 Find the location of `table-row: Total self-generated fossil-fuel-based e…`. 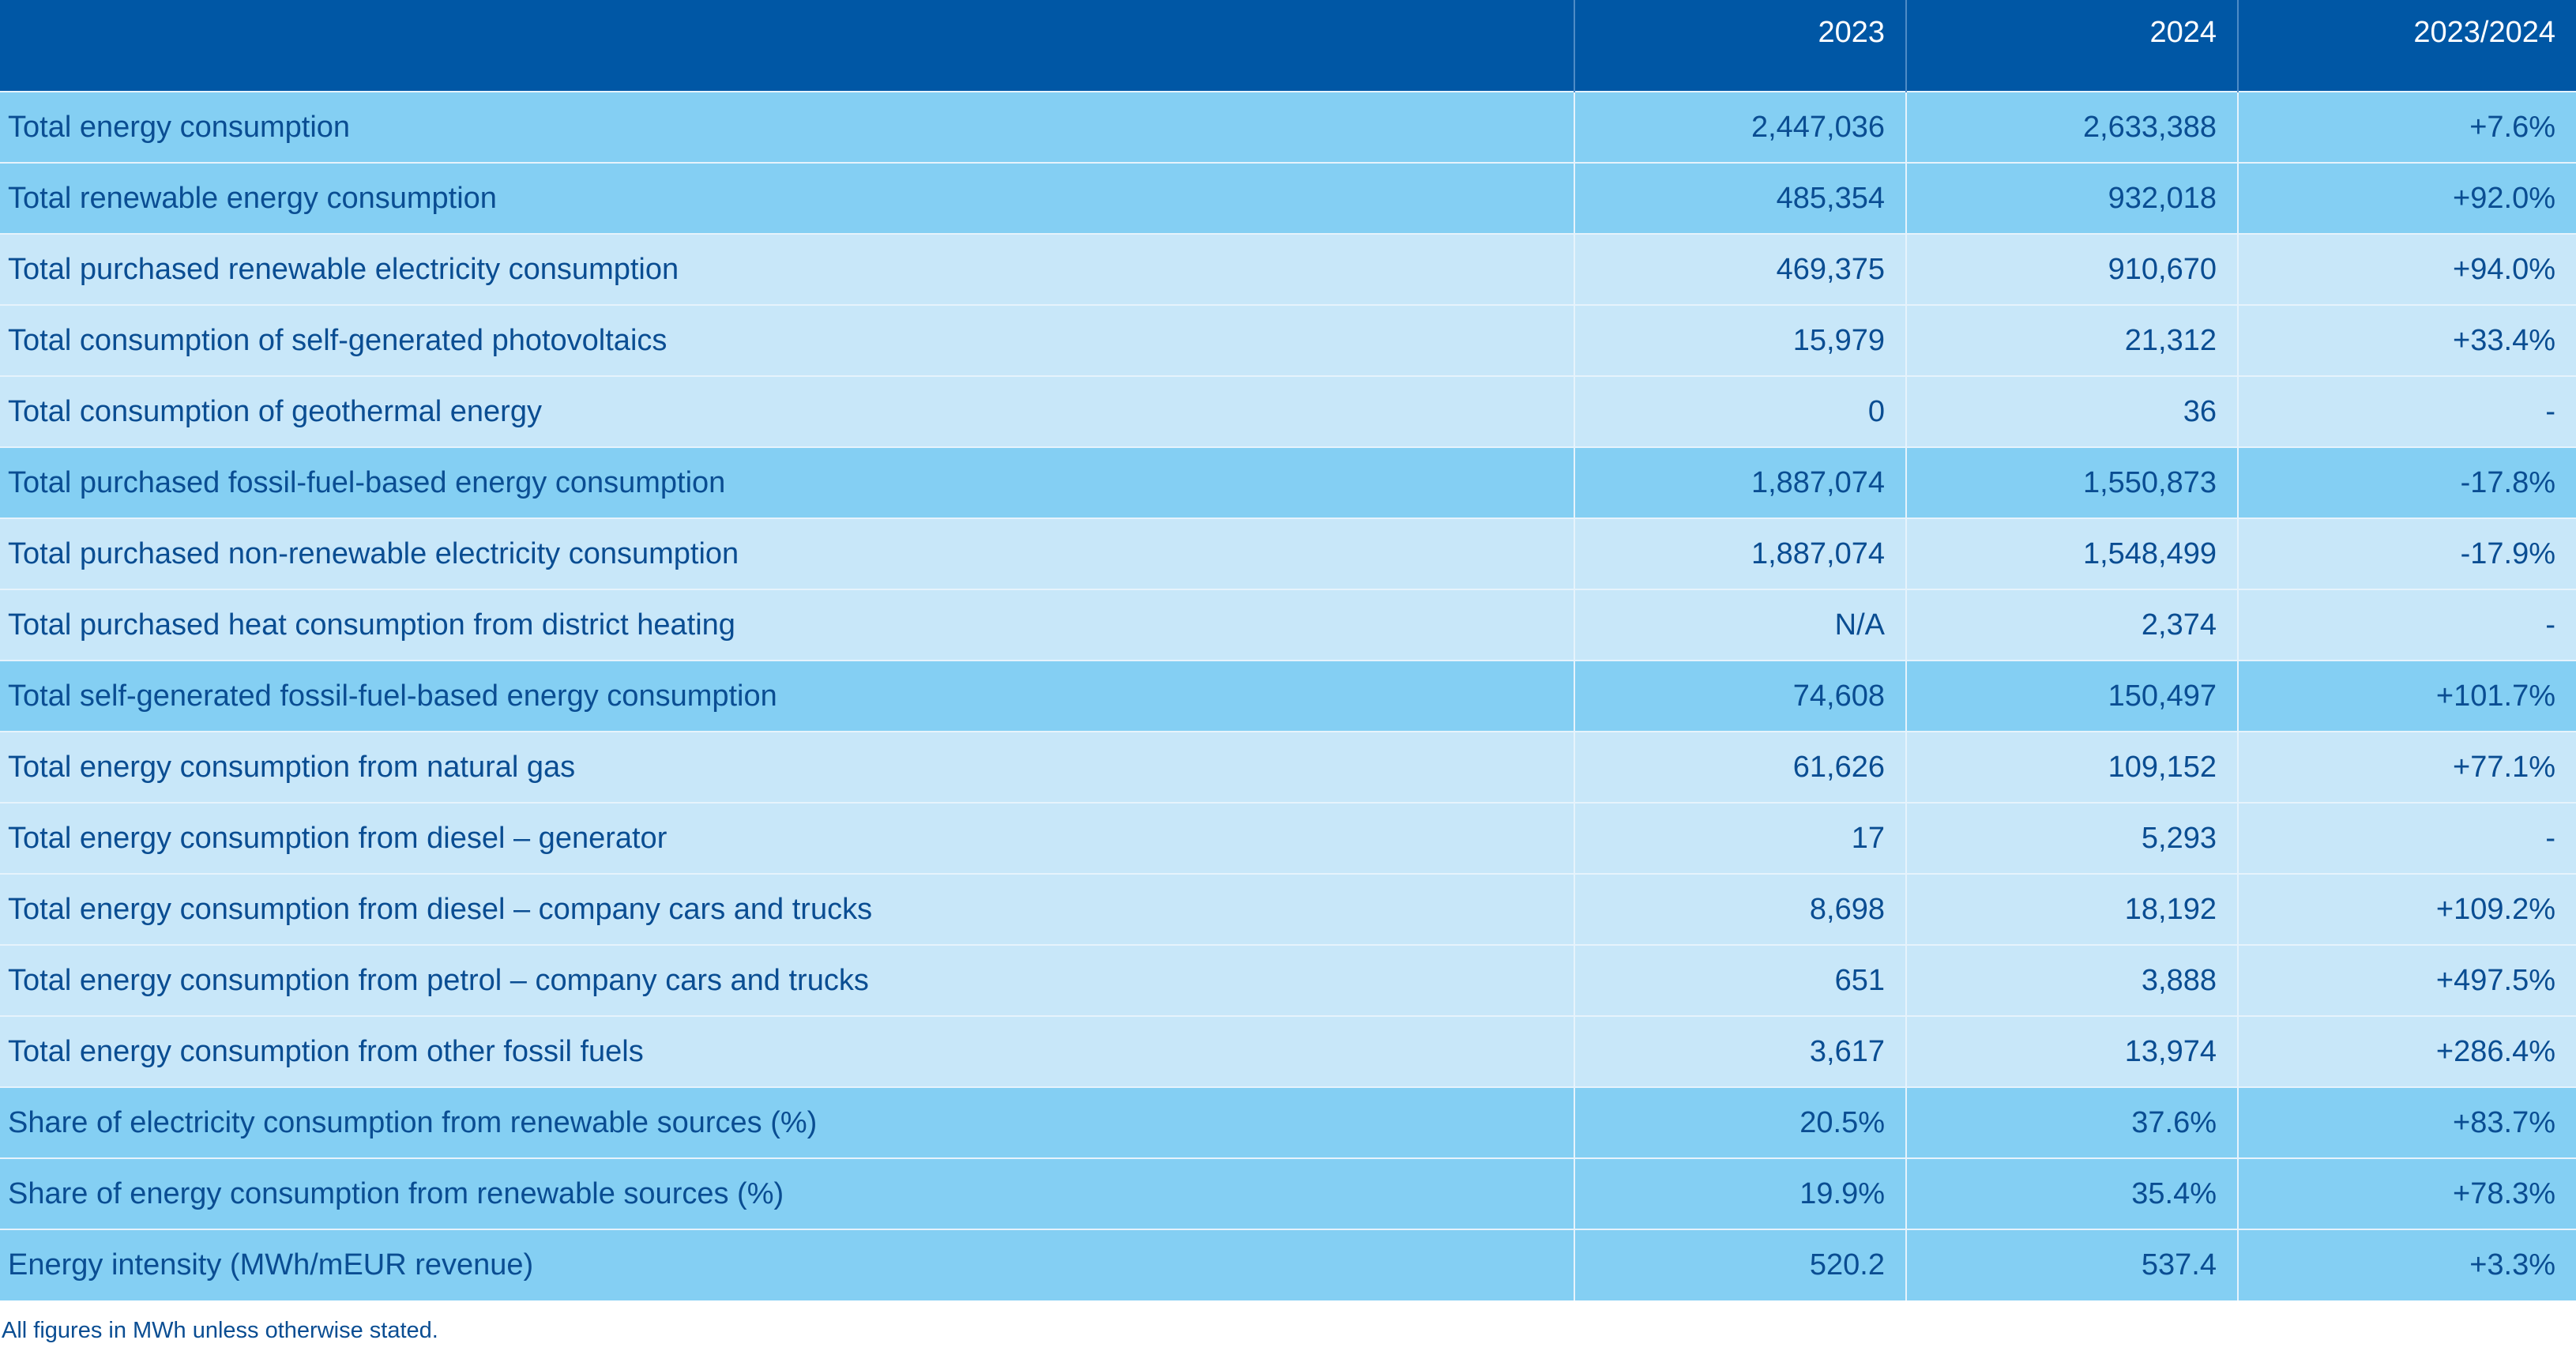

table-row: Total self-generated fossil-fuel-based e… is located at coordinates (1288, 696).